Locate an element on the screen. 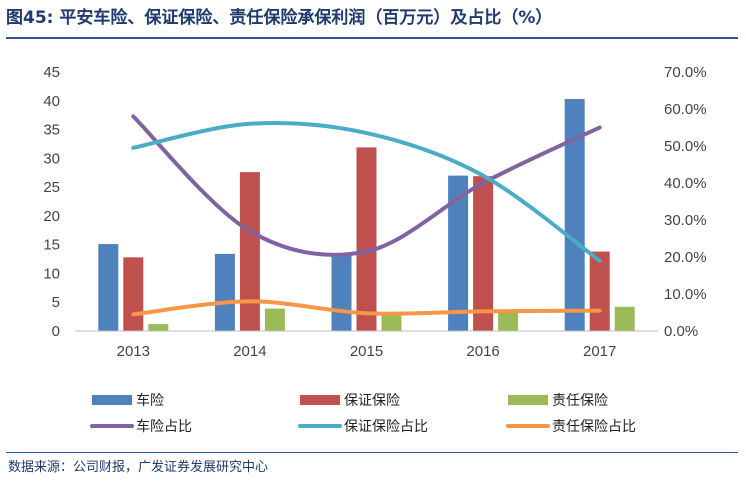  left-tick-label: 5 is located at coordinates (56, 302).